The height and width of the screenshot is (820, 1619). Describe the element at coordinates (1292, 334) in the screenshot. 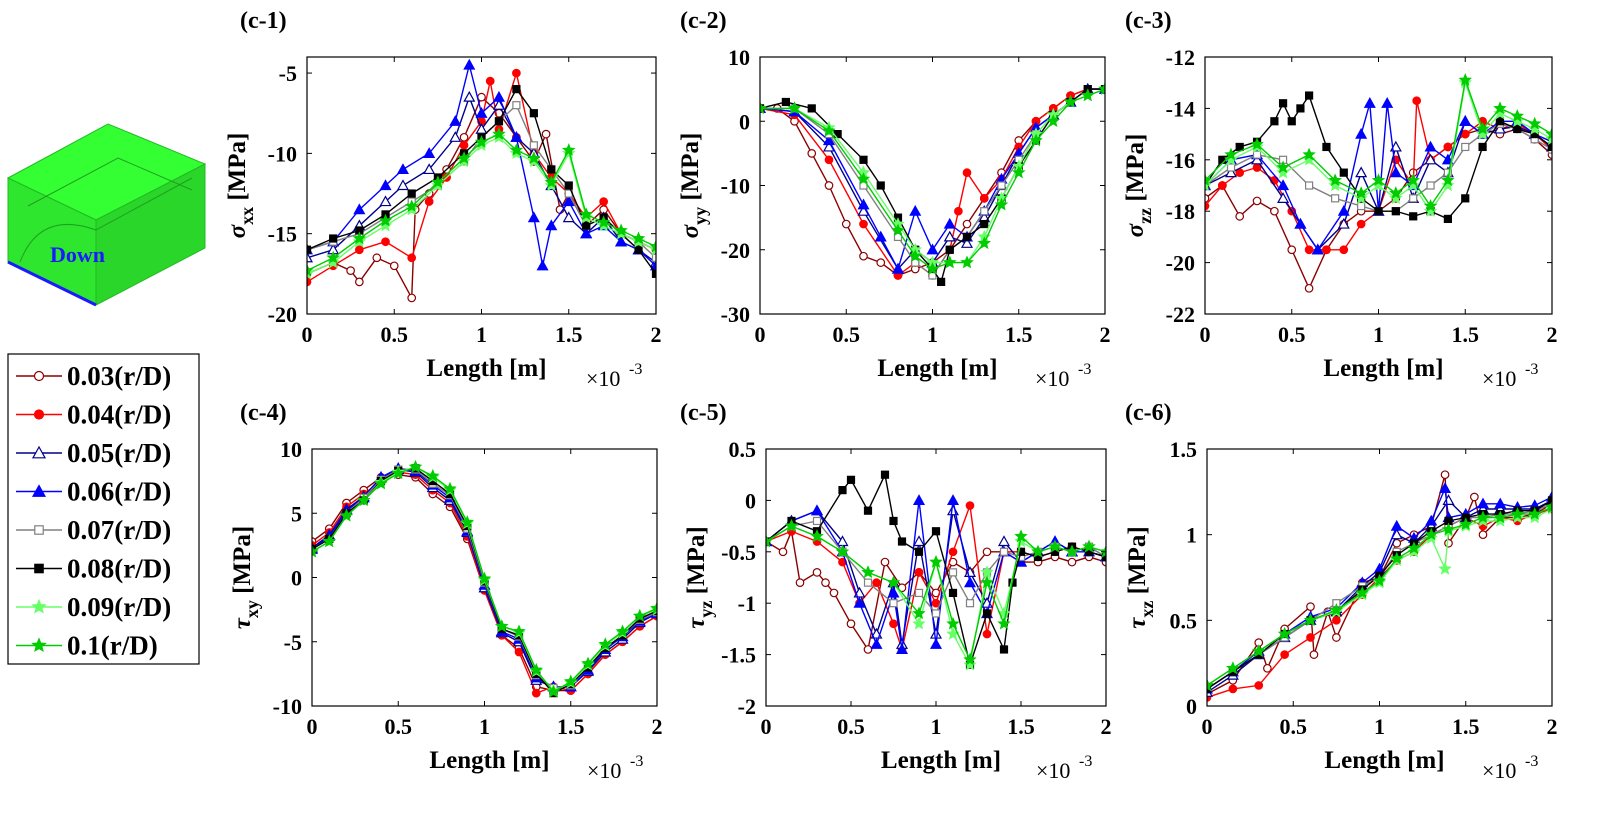

I see `x-tick-label: 0.5` at that location.